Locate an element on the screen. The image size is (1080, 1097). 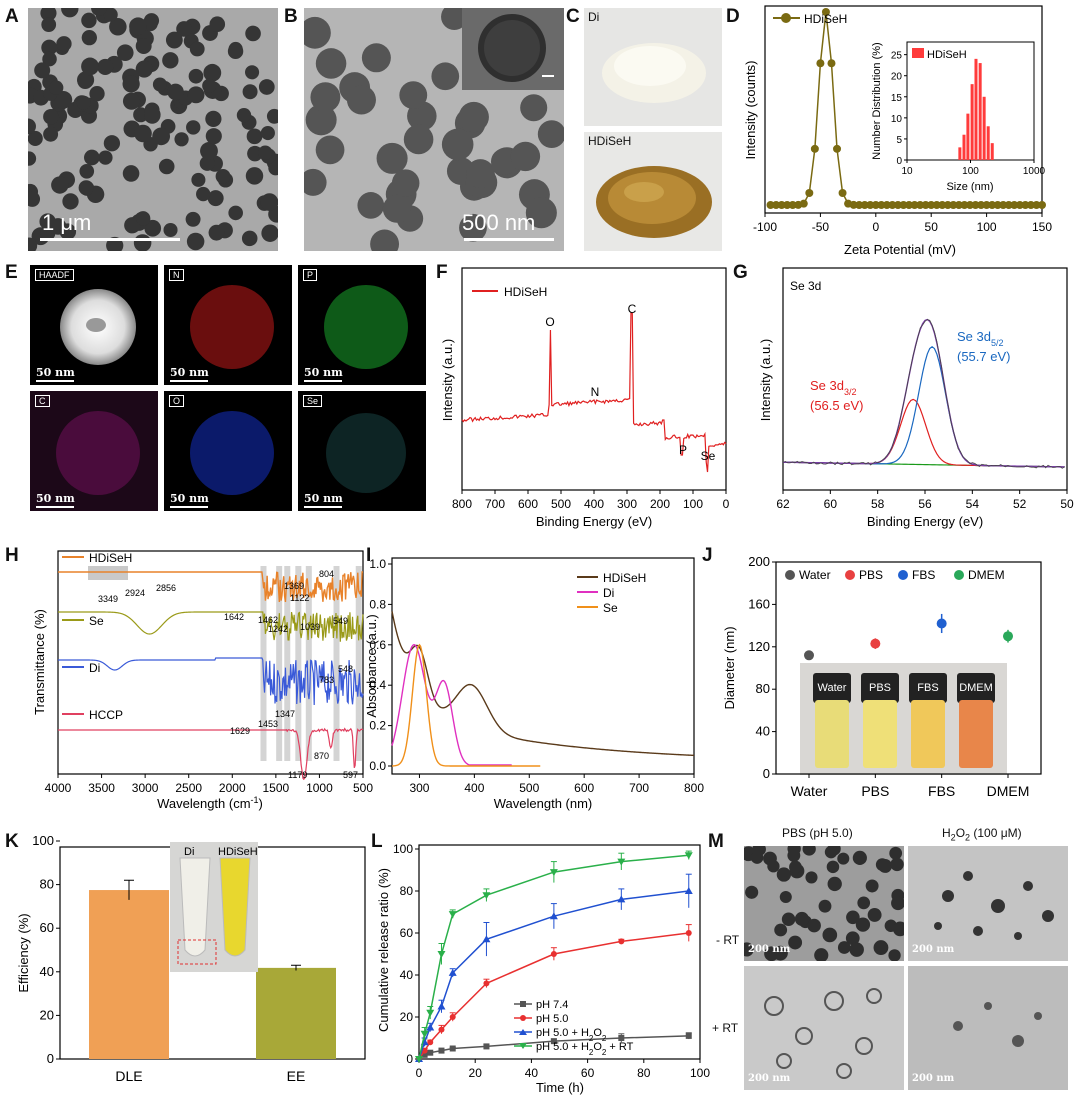
d-inset-xtick: 10 is located at coordinates (907, 171).